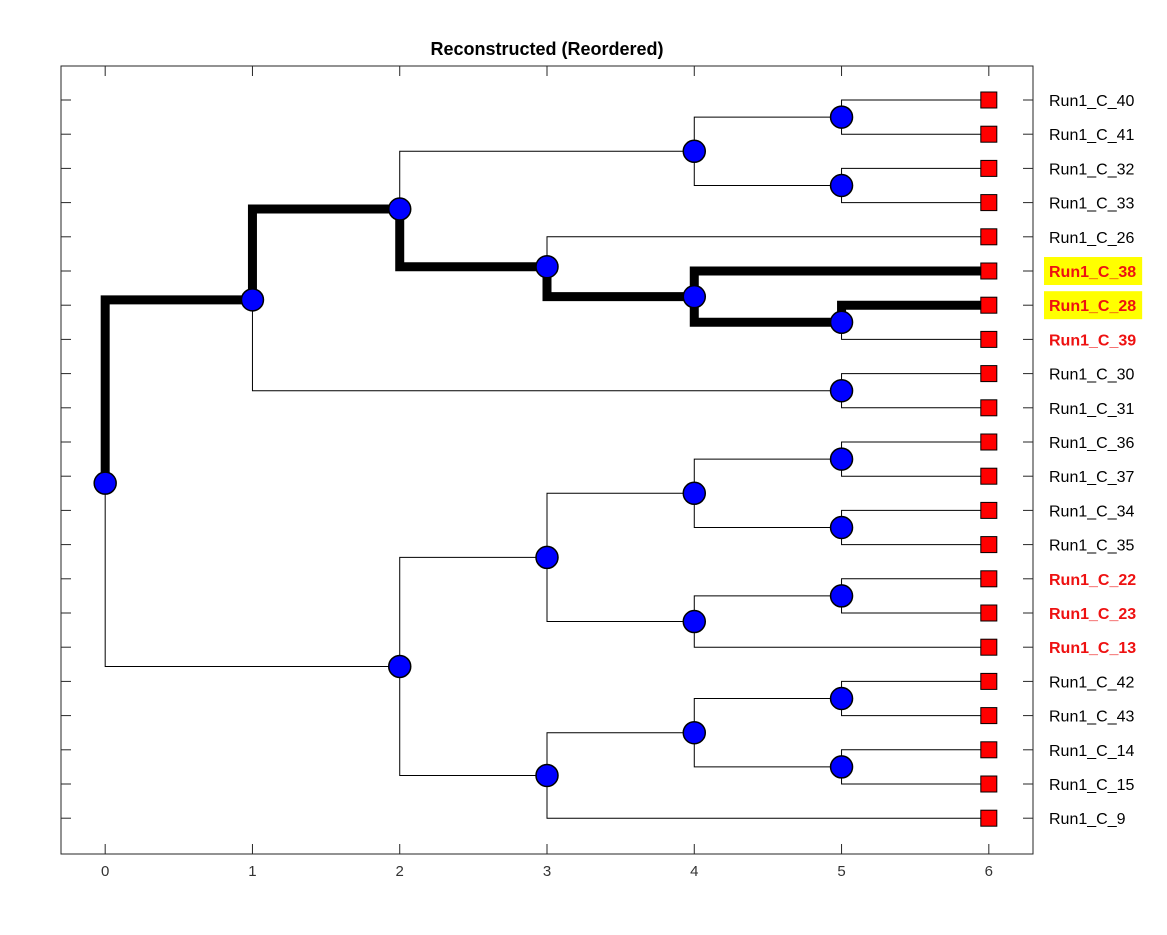 The width and height of the screenshot is (1167, 935). What do you see at coordinates (547, 871) in the screenshot?
I see `x-tick-label: 3` at bounding box center [547, 871].